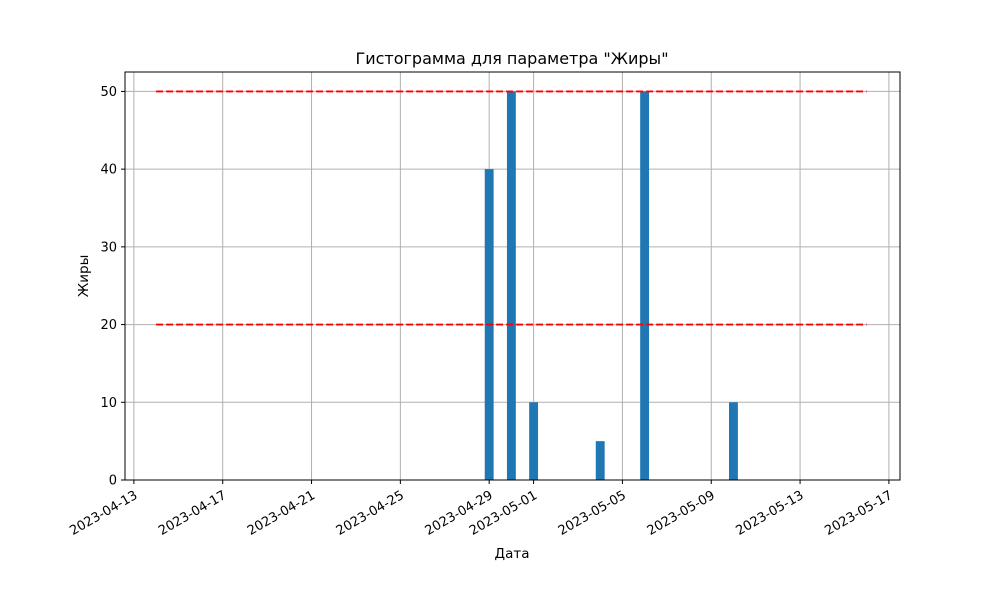 This screenshot has width=1000, height=600. I want to click on y-axis-label: Жиры, so click(84, 276).